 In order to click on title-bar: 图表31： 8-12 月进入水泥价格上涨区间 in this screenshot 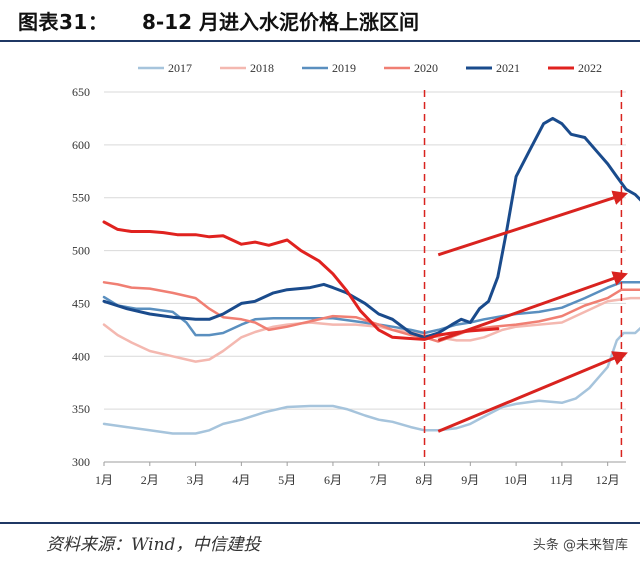, I will do `click(320, 21)`.